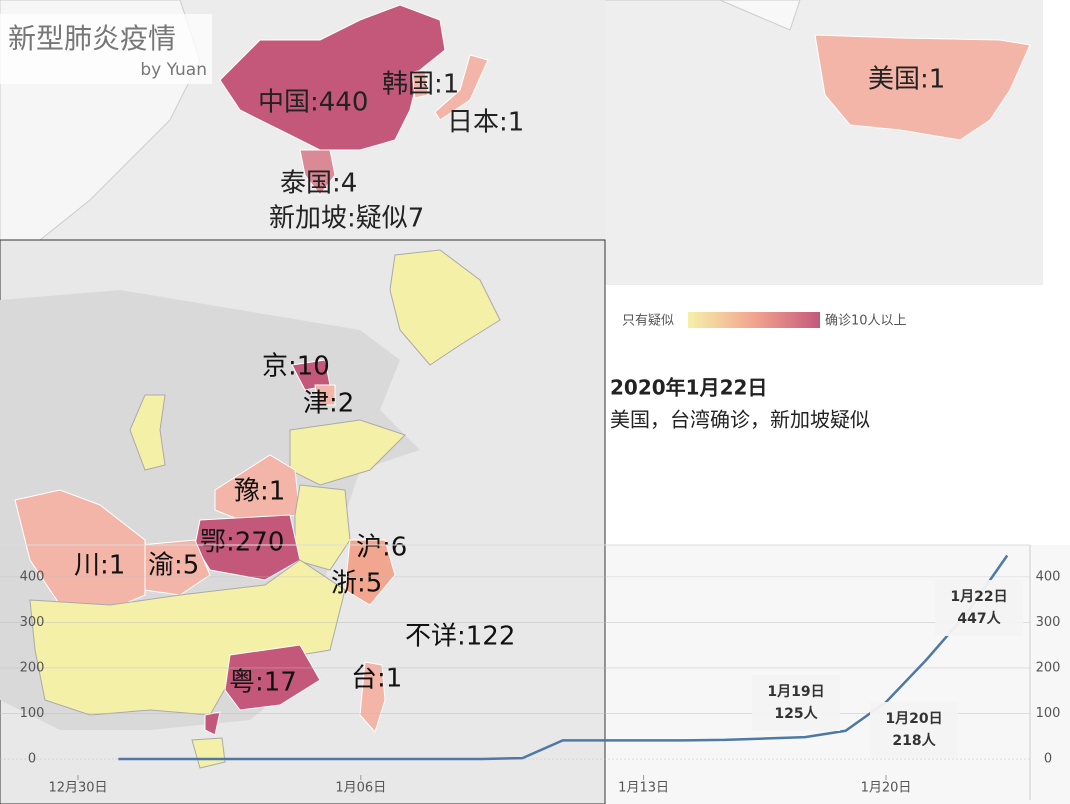  Describe the element at coordinates (99, 566) in the screenshot. I see `map-label: 川:1` at that location.